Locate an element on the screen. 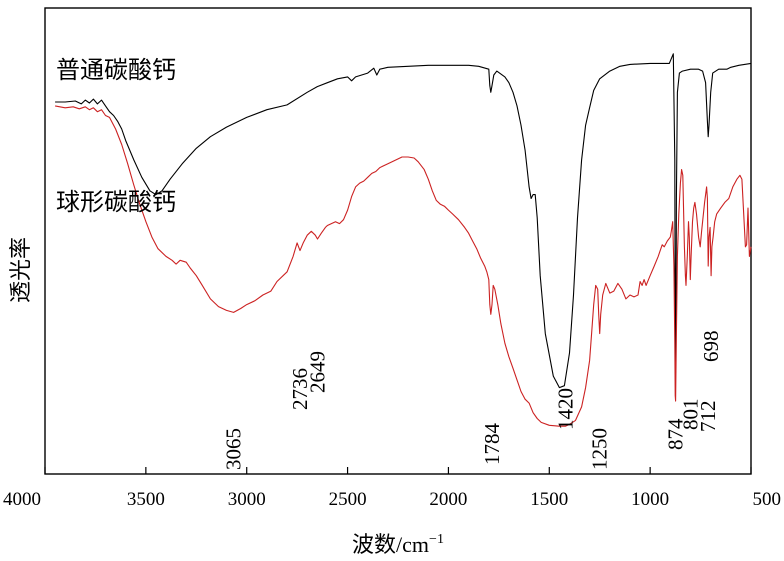 This screenshot has width=784, height=561. x-axis-label: 波数/cm−1 is located at coordinates (398, 544).